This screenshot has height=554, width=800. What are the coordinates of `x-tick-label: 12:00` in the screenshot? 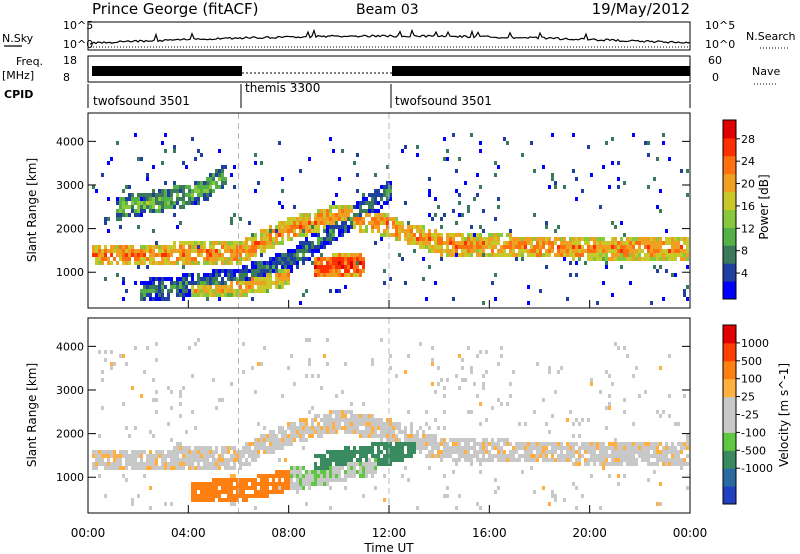 It's located at (389, 533).